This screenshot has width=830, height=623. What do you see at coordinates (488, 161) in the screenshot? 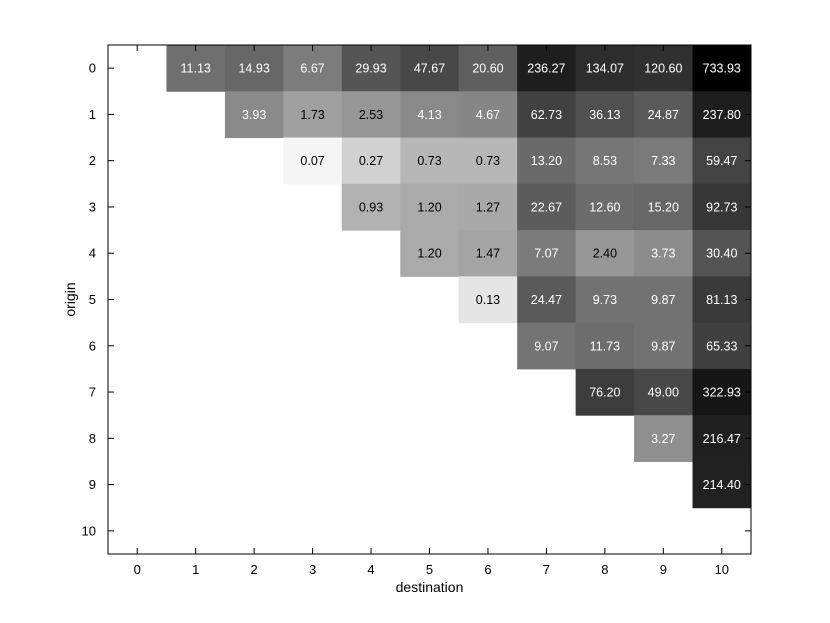
I see `cell-value-label-2-6: 0.73` at bounding box center [488, 161].